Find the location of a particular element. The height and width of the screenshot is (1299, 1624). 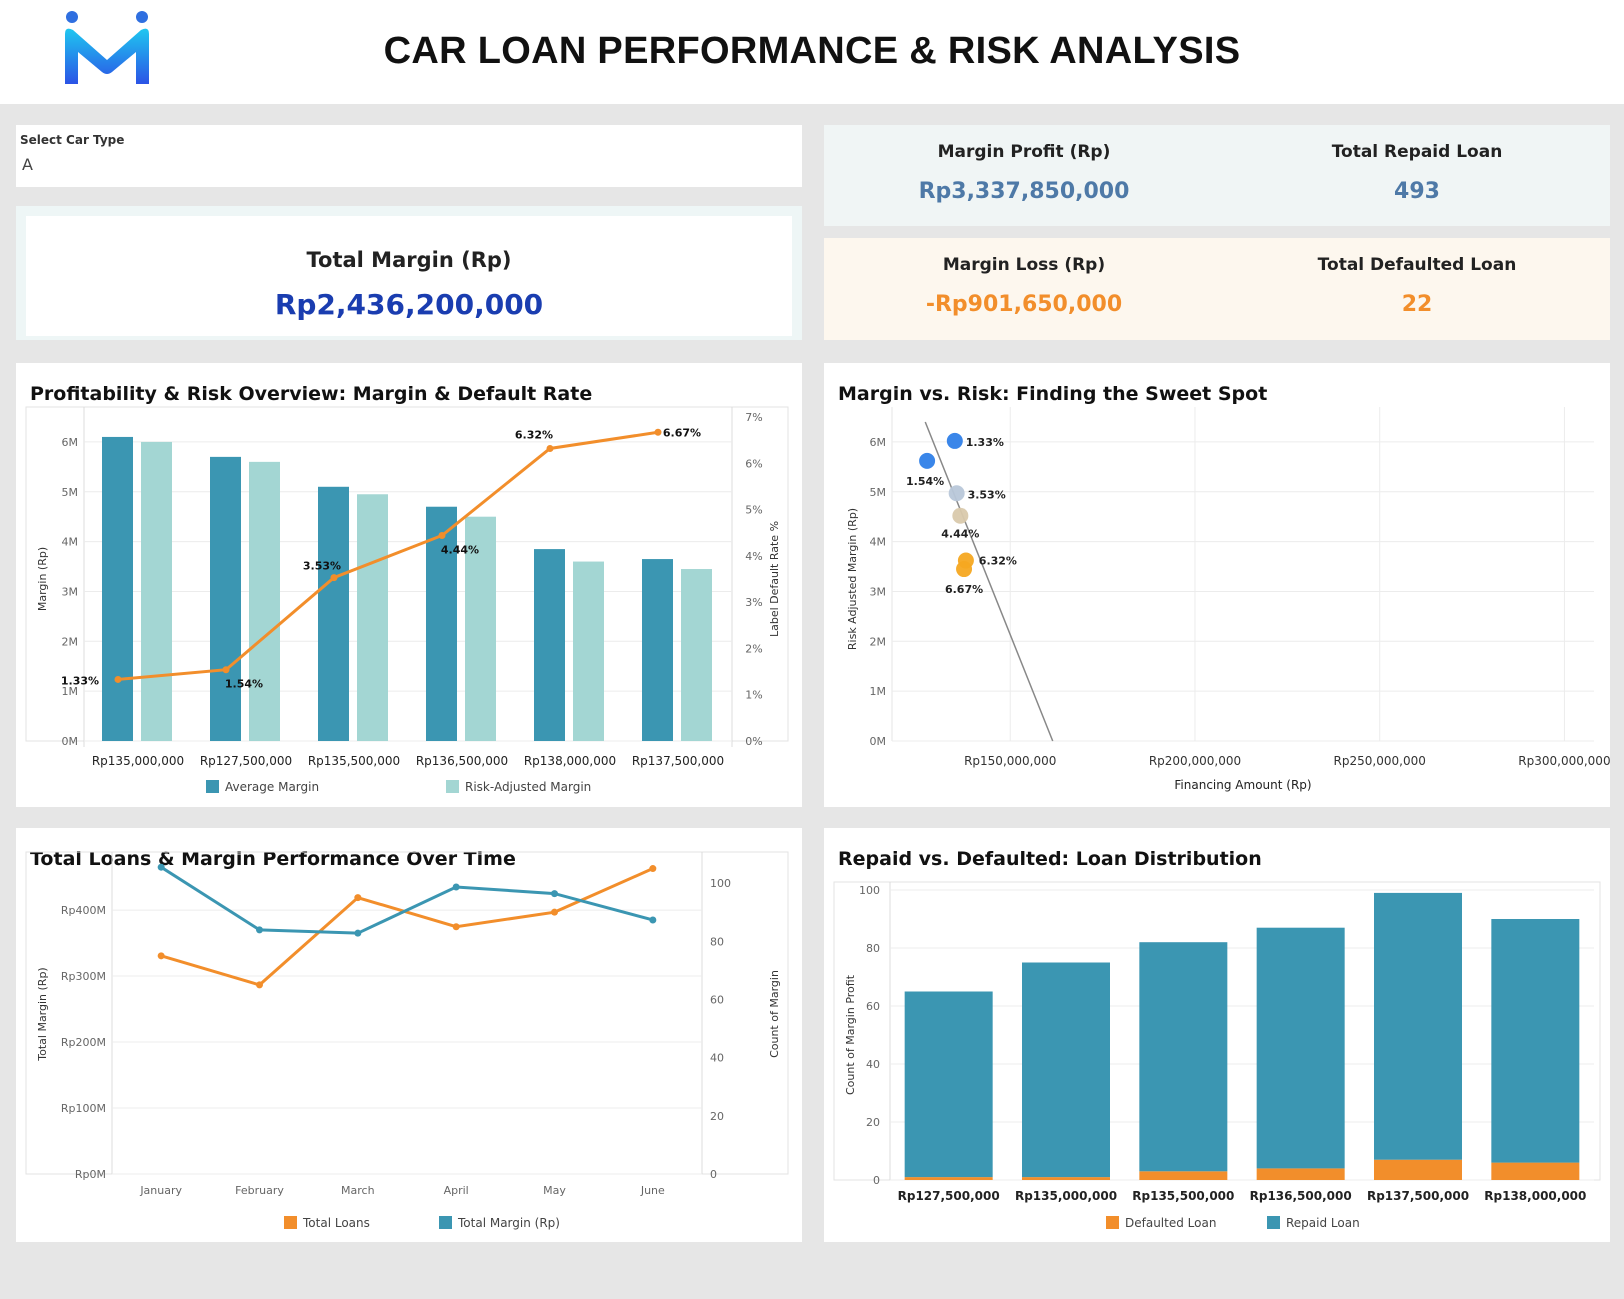

y-tick-label: 100 is located at coordinates (869, 890).